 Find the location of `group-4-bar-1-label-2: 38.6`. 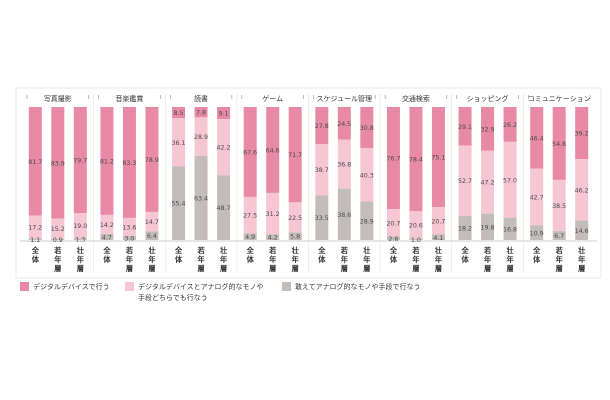

group-4-bar-1-label-2: 38.6 is located at coordinates (344, 215).